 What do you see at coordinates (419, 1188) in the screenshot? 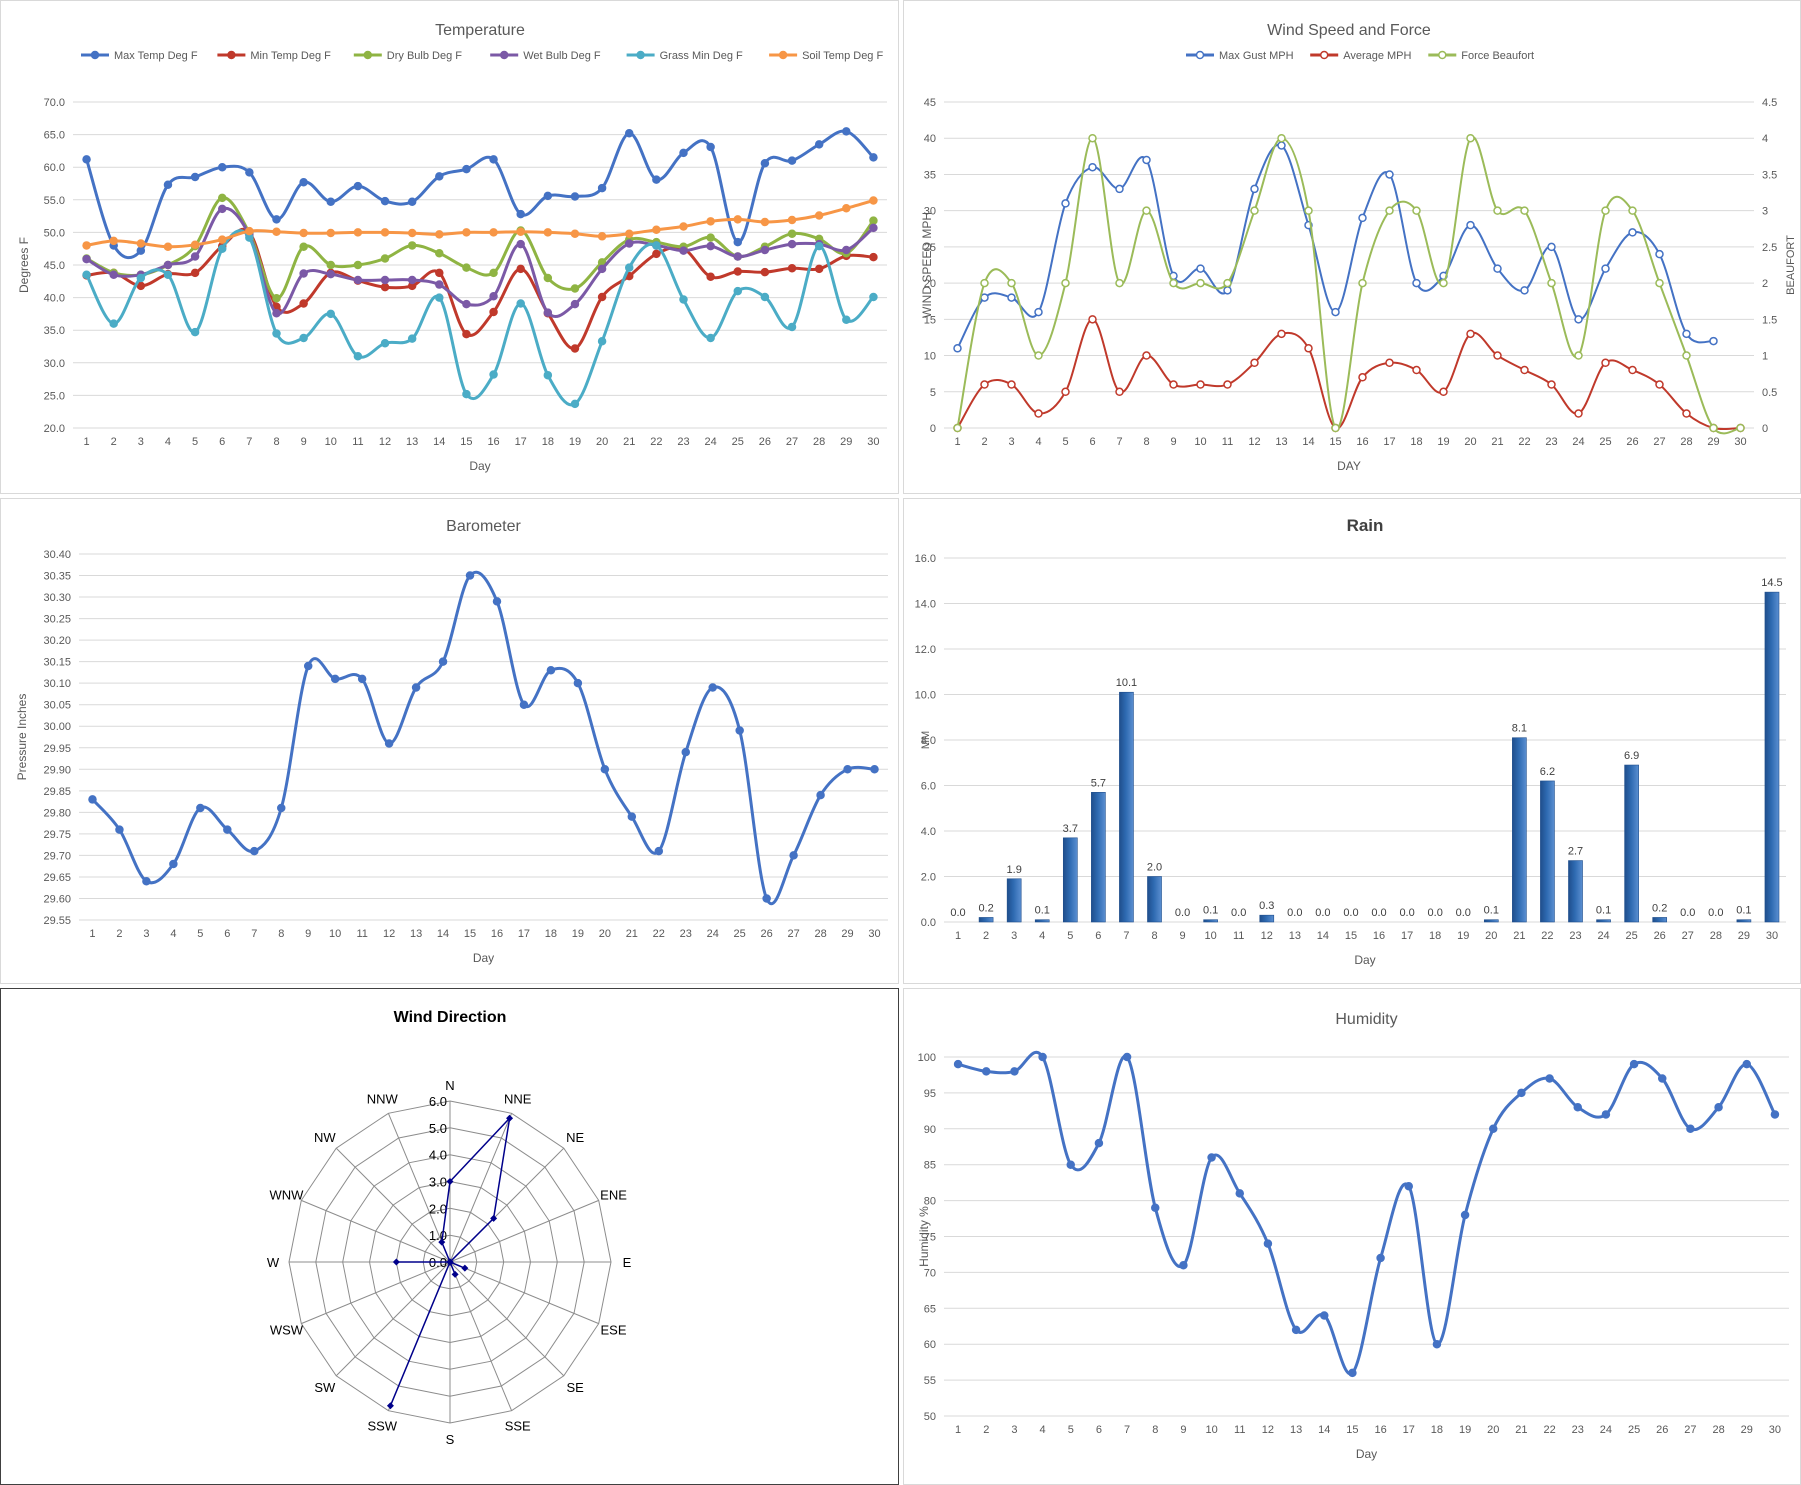
I see `radar-spoke` at bounding box center [419, 1188].